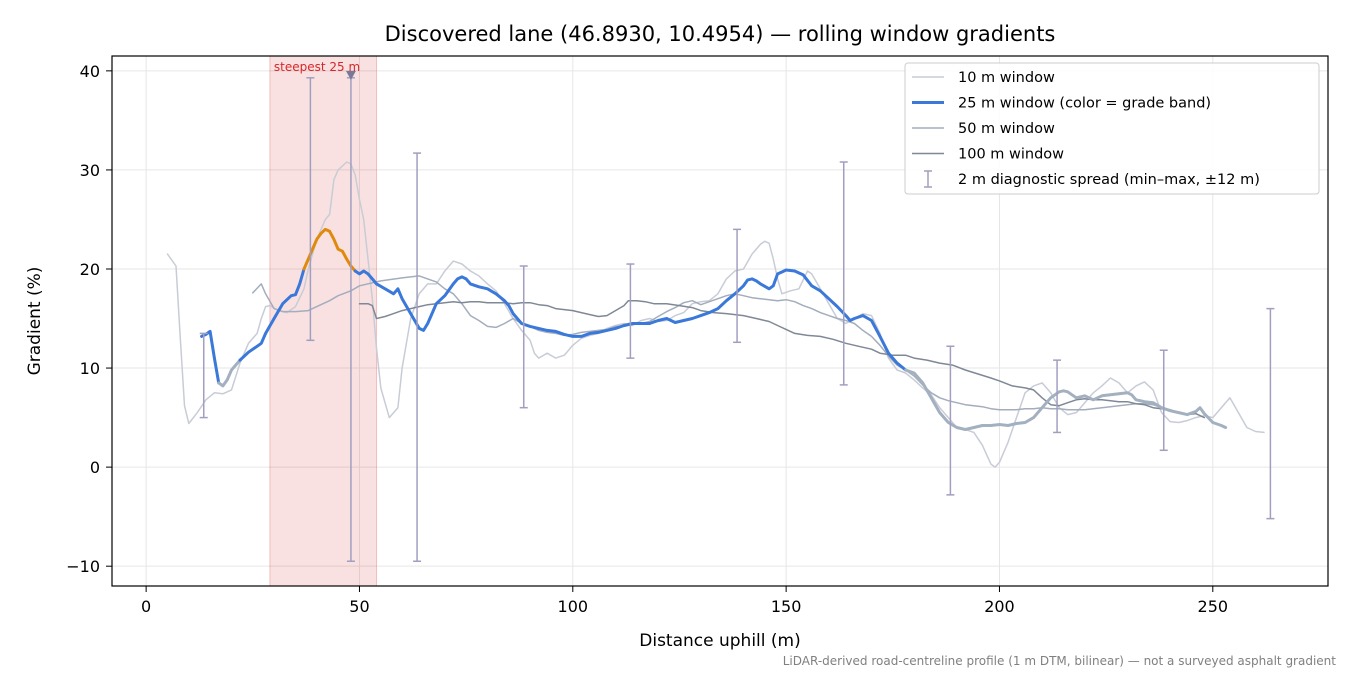 The width and height of the screenshot is (1350, 675). I want to click on legend-label-2: 50 m window, so click(1006, 129).